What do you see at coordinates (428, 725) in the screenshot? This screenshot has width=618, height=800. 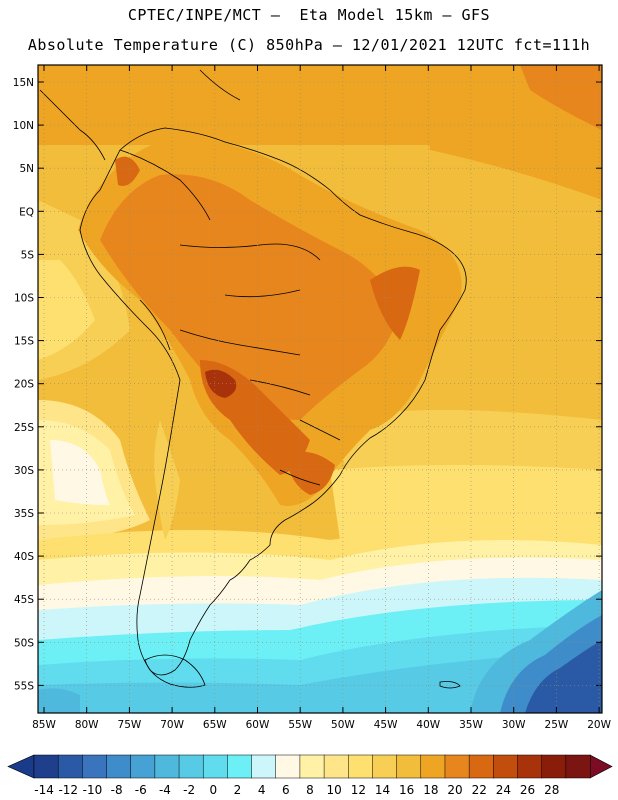 I see `lon-label: 40W` at bounding box center [428, 725].